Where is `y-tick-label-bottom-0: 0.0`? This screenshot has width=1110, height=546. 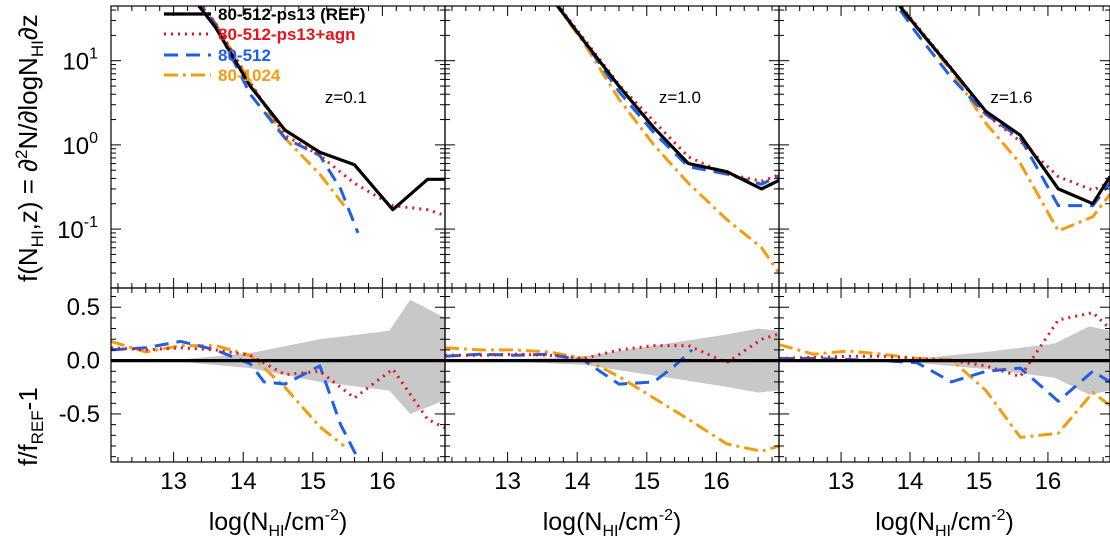 y-tick-label-bottom-0: 0.0 is located at coordinates (83, 361).